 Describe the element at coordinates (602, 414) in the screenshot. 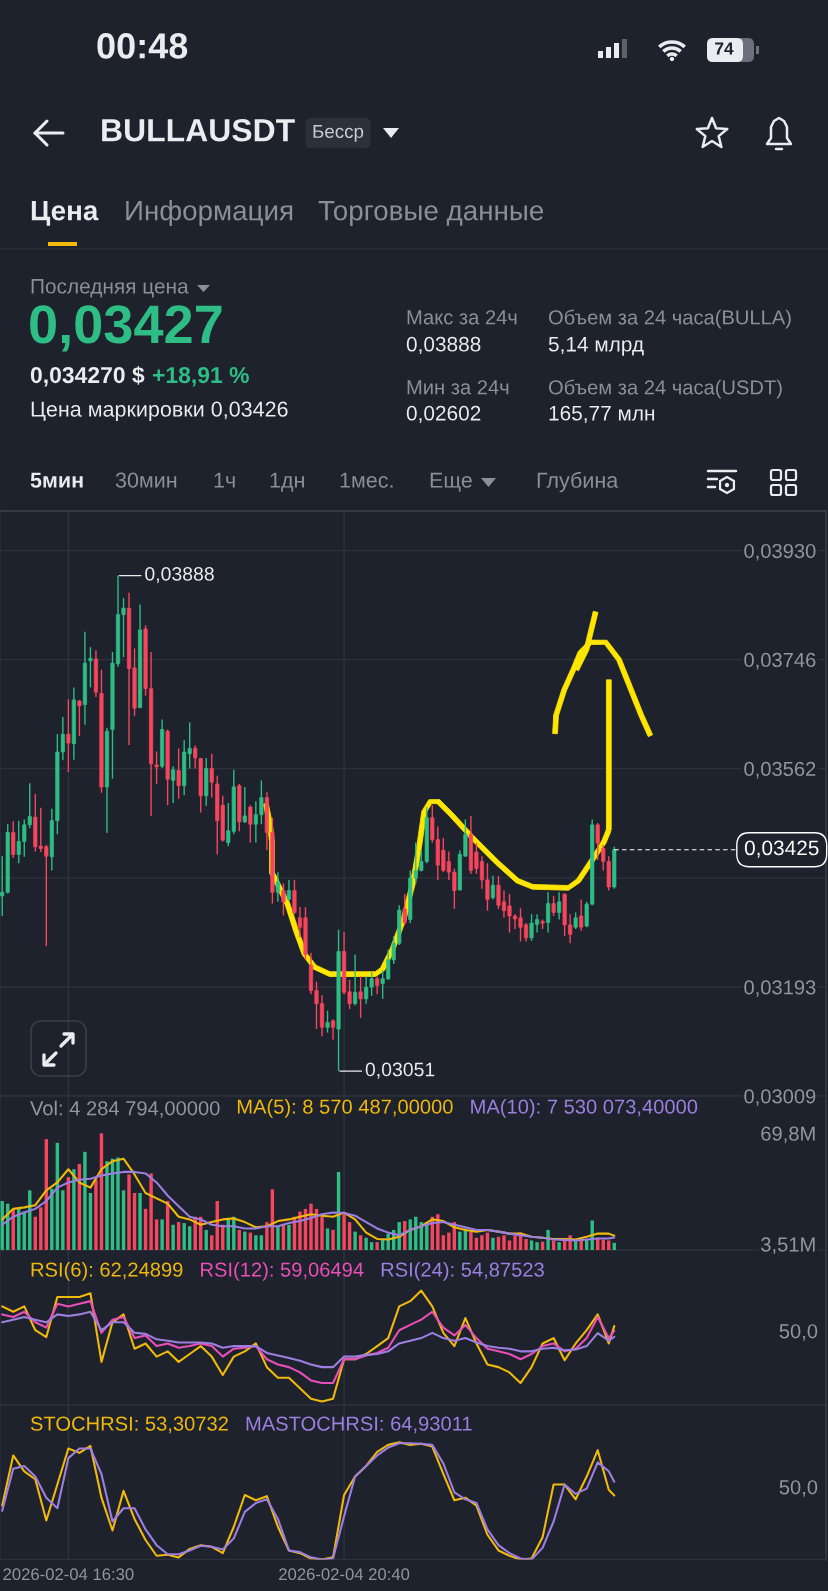

I see `text: 165,77 млн` at that location.